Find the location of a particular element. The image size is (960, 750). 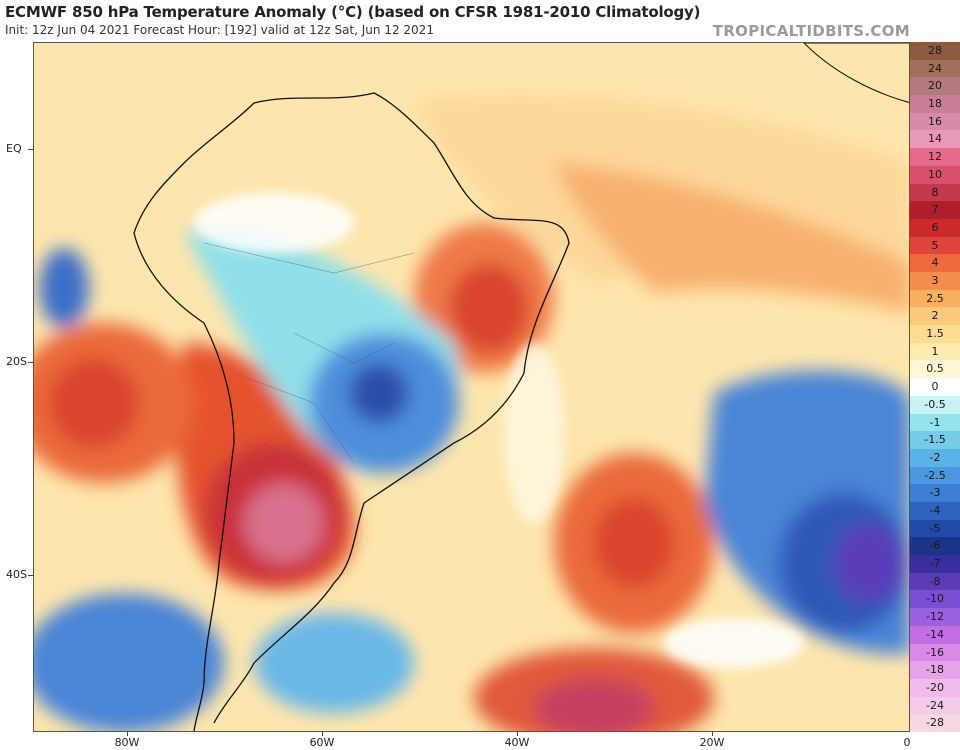

colorbar-label: 1 is located at coordinates (935, 351).